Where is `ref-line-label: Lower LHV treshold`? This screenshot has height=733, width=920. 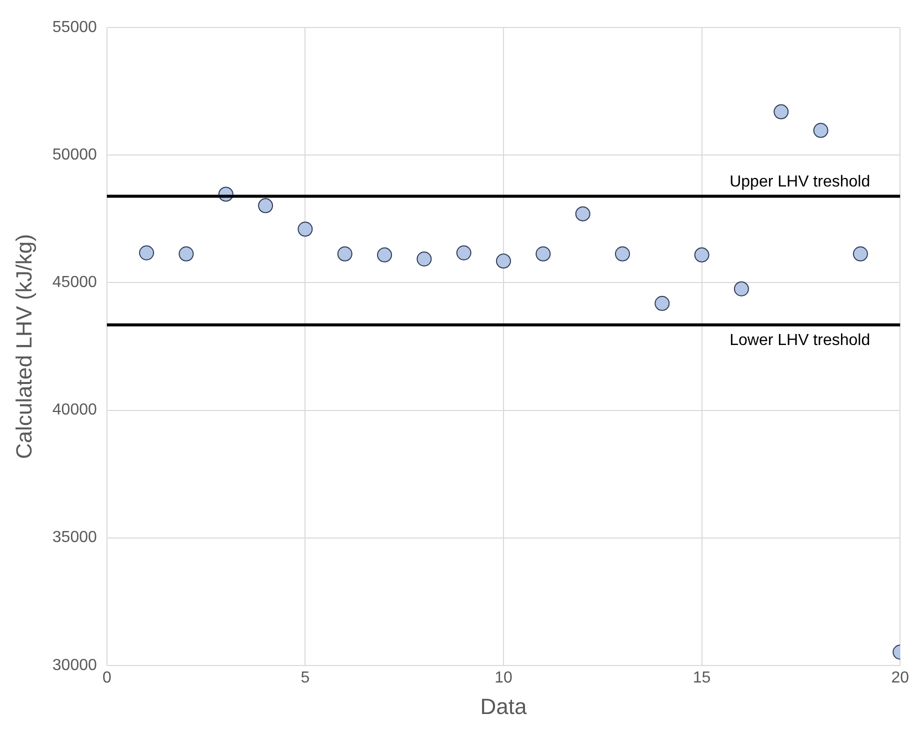
ref-line-label: Lower LHV treshold is located at coordinates (800, 341).